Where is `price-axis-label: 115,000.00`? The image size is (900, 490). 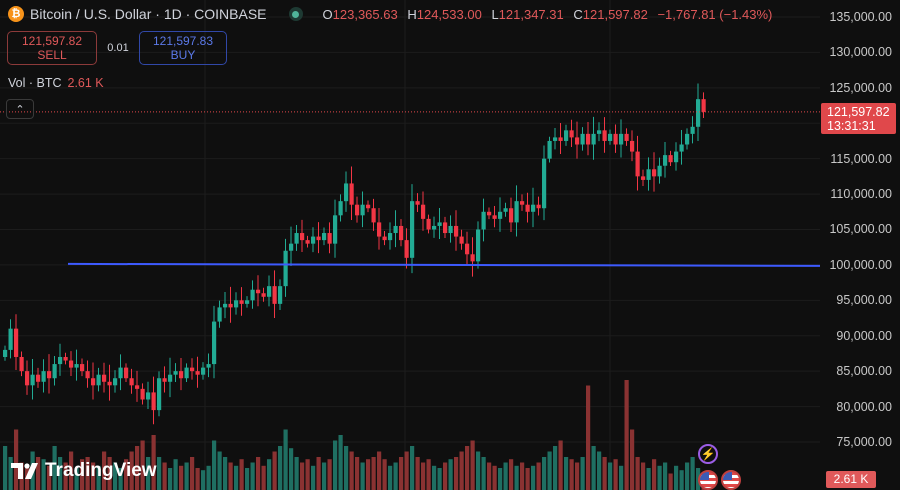 price-axis-label: 115,000.00 is located at coordinates (861, 158).